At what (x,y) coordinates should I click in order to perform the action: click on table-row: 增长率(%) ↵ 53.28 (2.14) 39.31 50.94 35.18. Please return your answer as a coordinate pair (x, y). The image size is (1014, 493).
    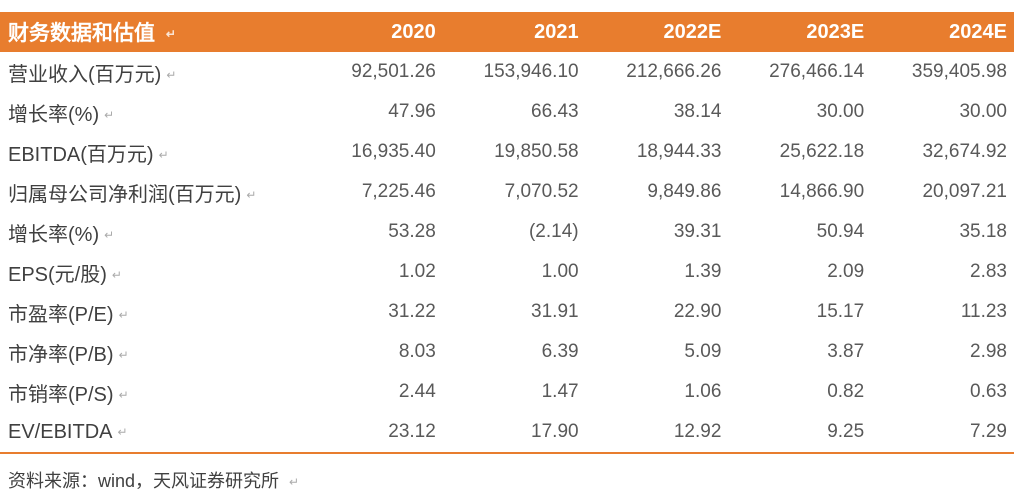
    Looking at the image, I should click on (507, 232).